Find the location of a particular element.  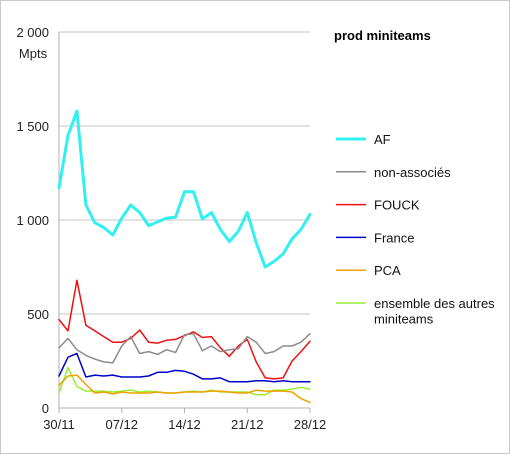

legend-label: miniteams is located at coordinates (404, 319).